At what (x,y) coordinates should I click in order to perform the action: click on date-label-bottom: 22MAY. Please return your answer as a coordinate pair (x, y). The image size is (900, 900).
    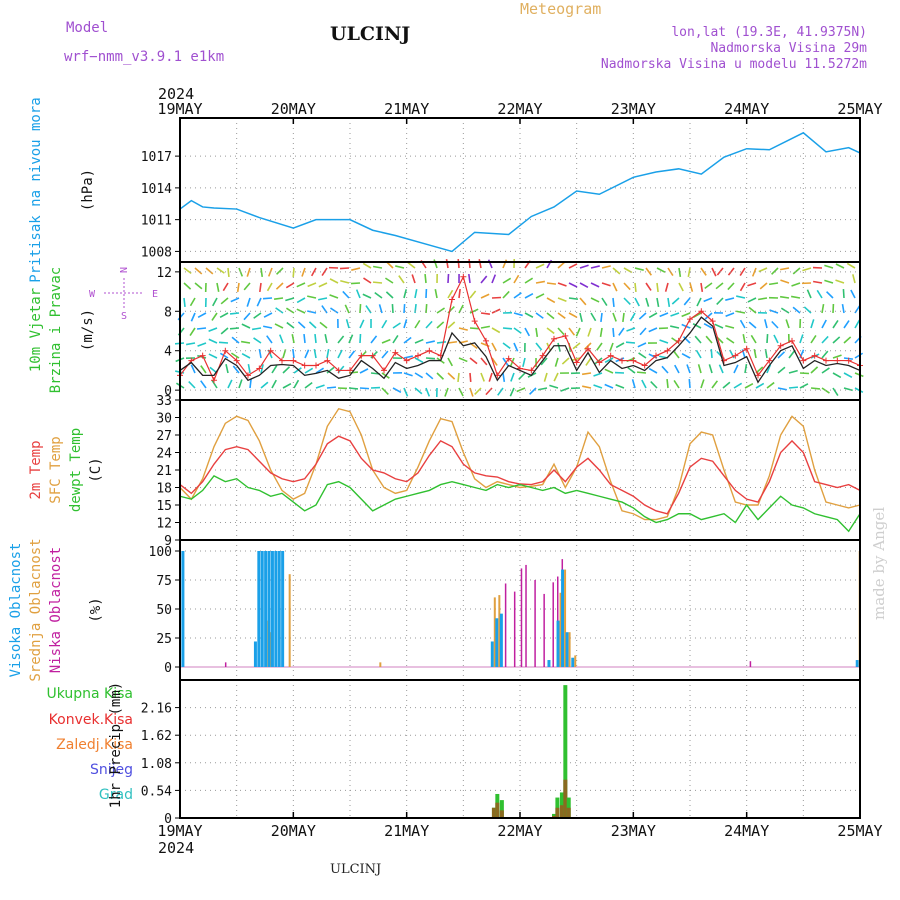
    Looking at the image, I should click on (519, 831).